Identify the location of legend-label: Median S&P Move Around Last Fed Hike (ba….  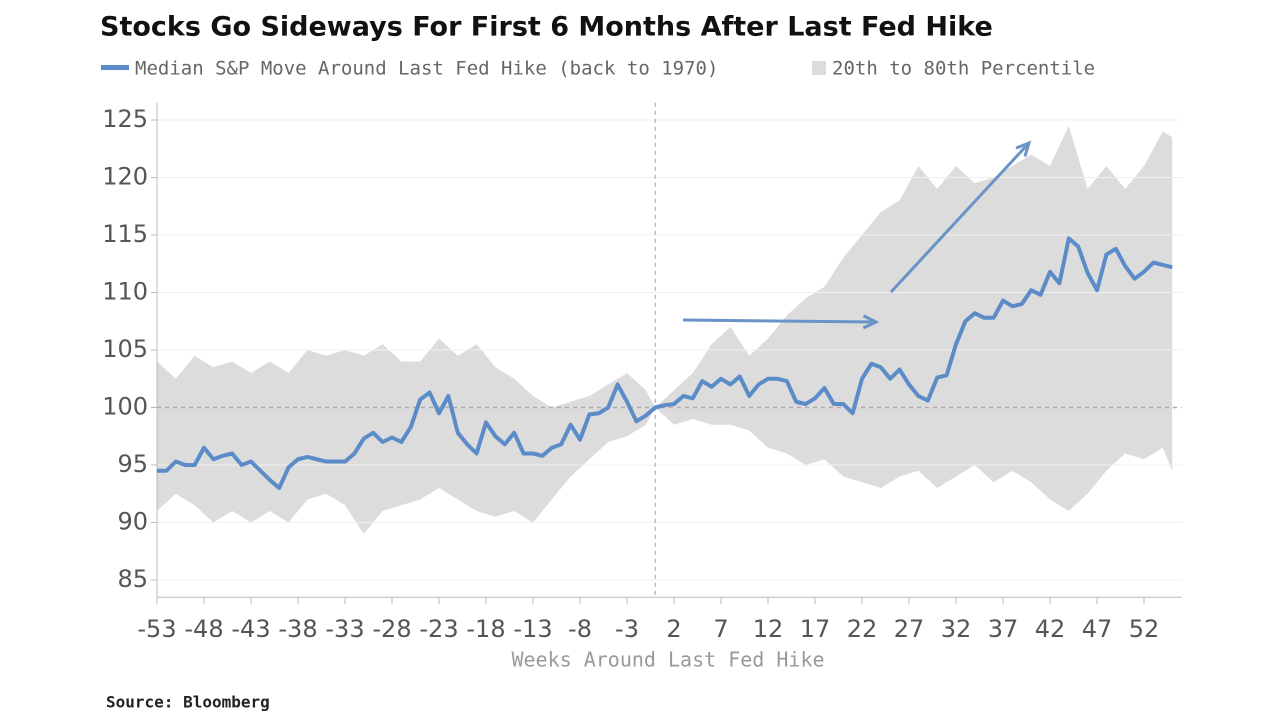
(426, 69).